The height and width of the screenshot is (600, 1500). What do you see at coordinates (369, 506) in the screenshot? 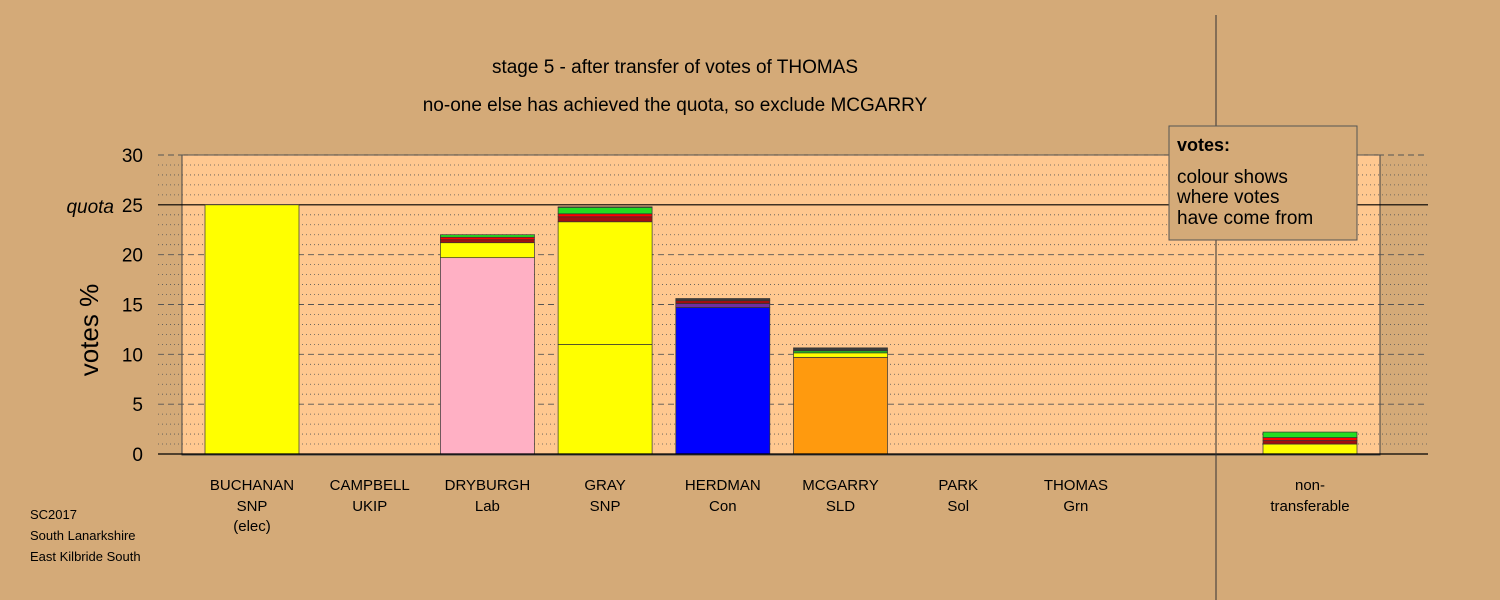
I see `candidate-party: UKIP` at bounding box center [369, 506].